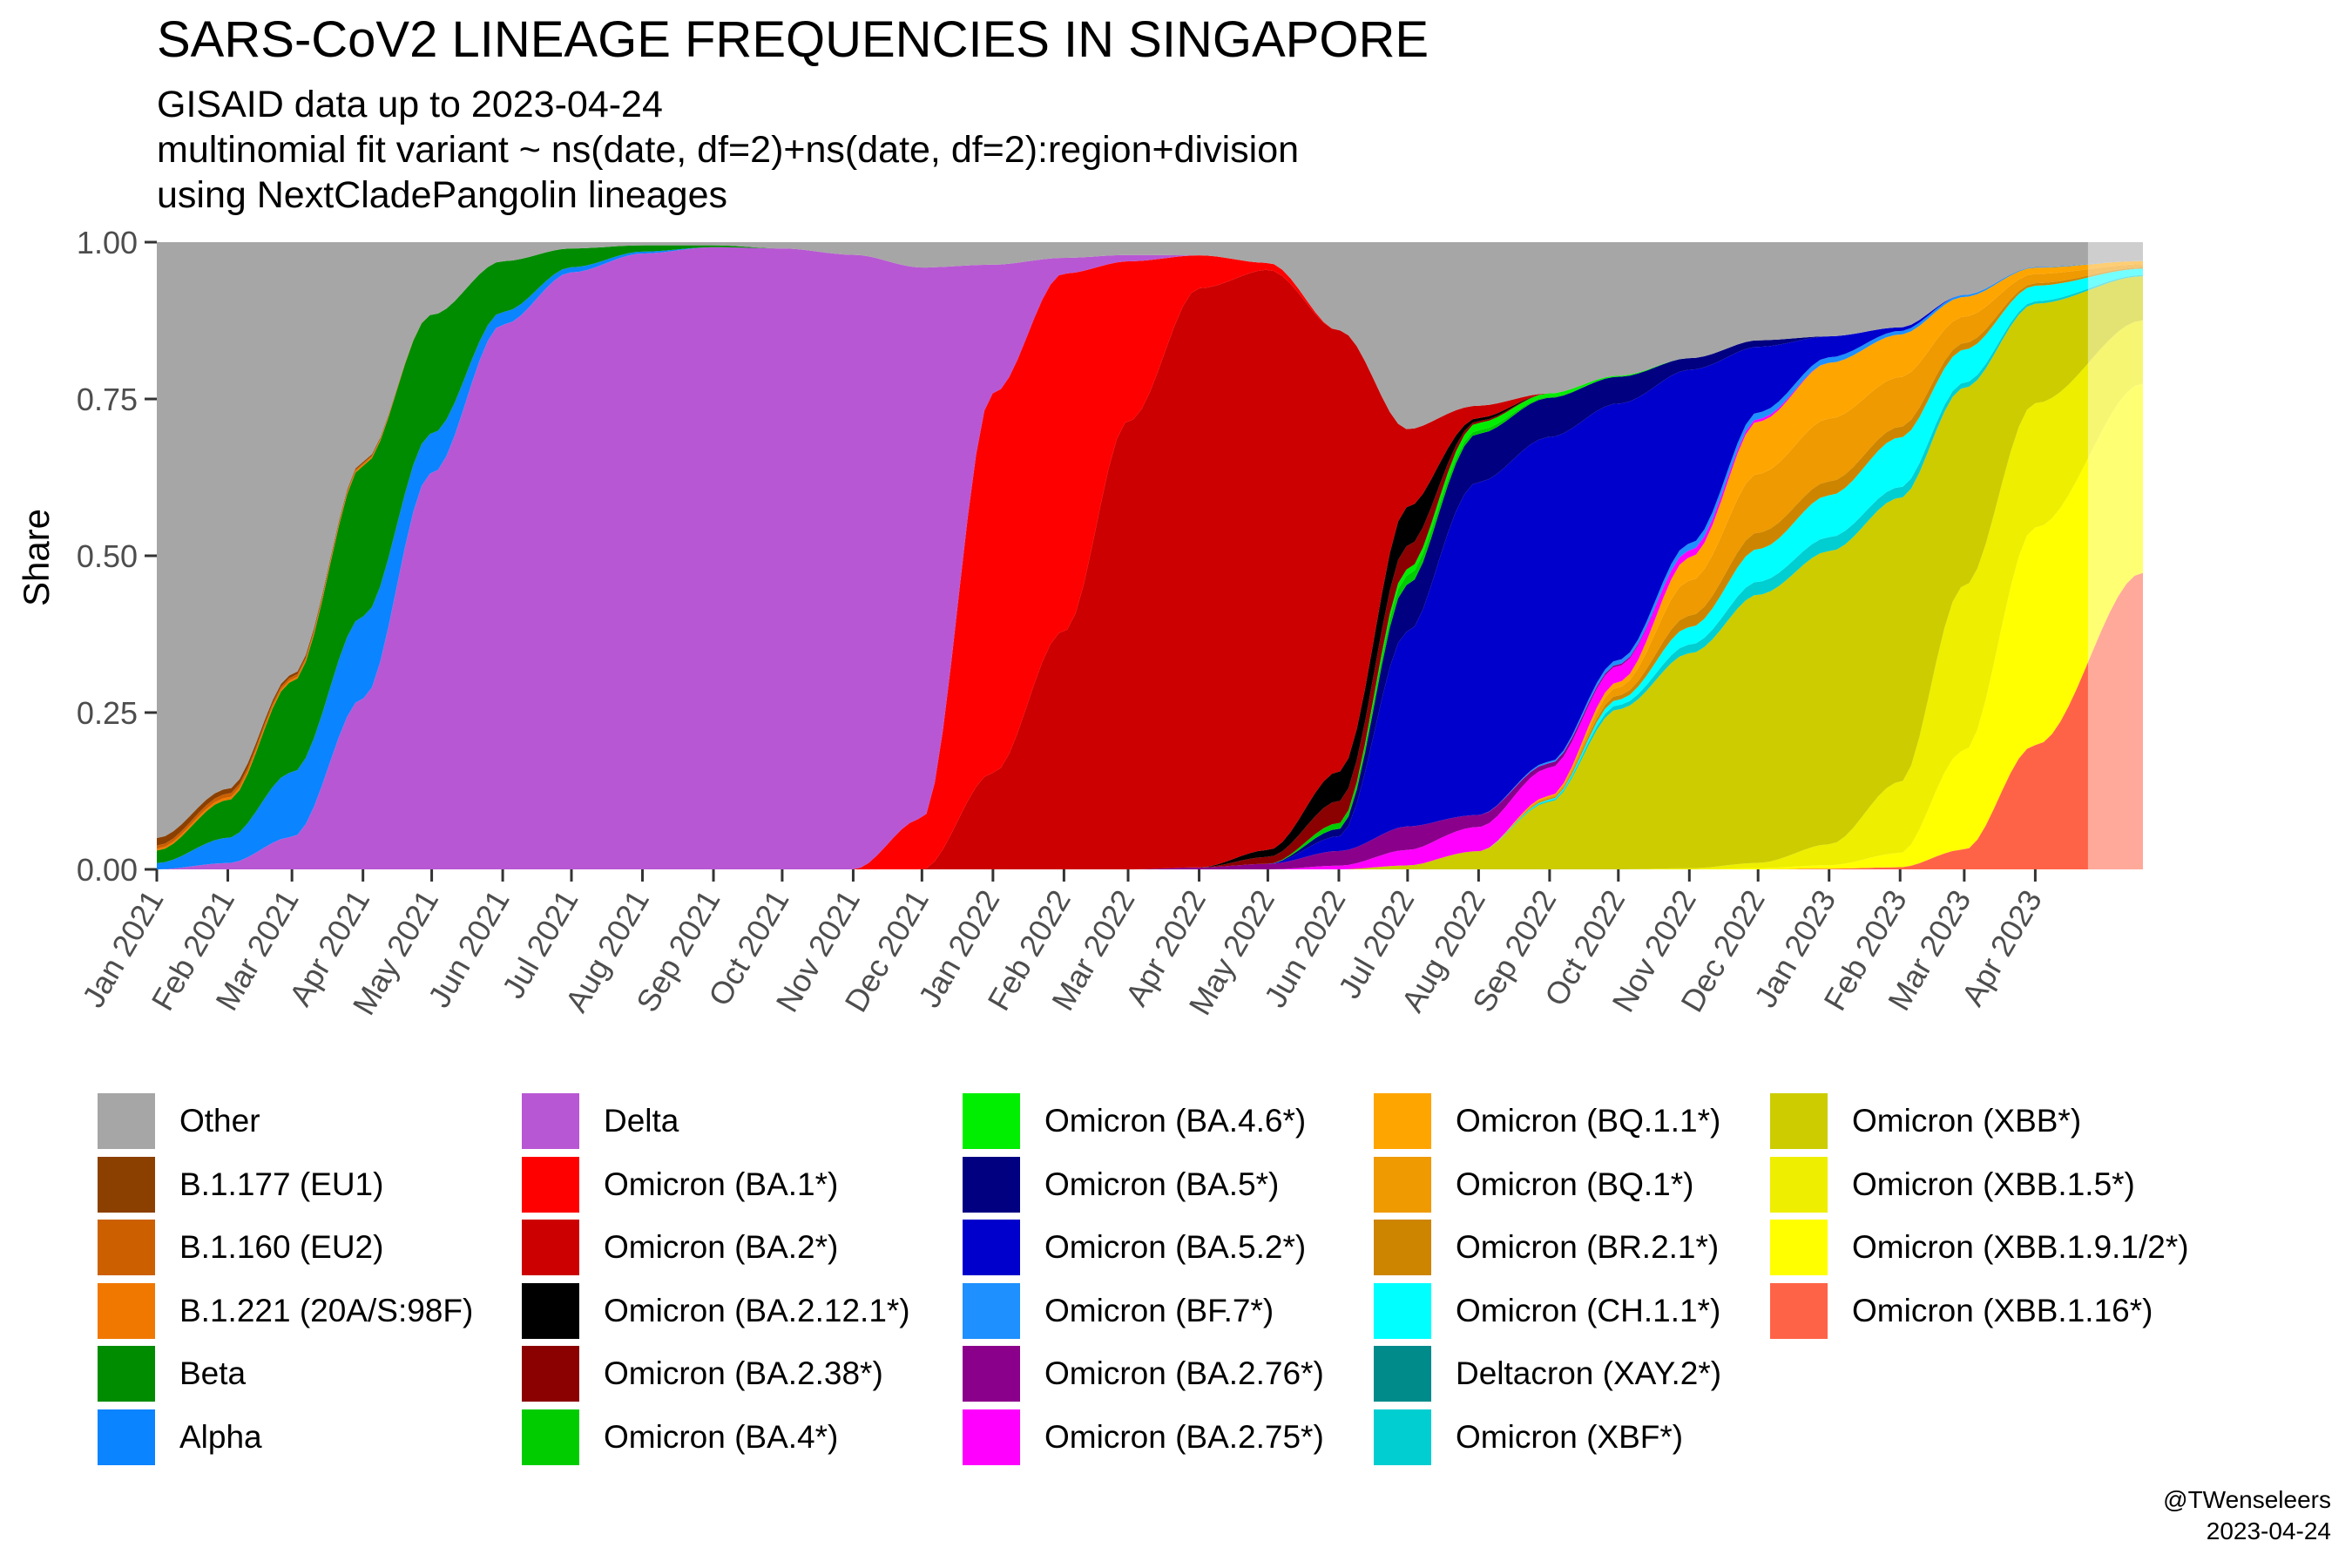 The image size is (2352, 1568). I want to click on legend-item: Omicron (BQ.1*), so click(1534, 1184).